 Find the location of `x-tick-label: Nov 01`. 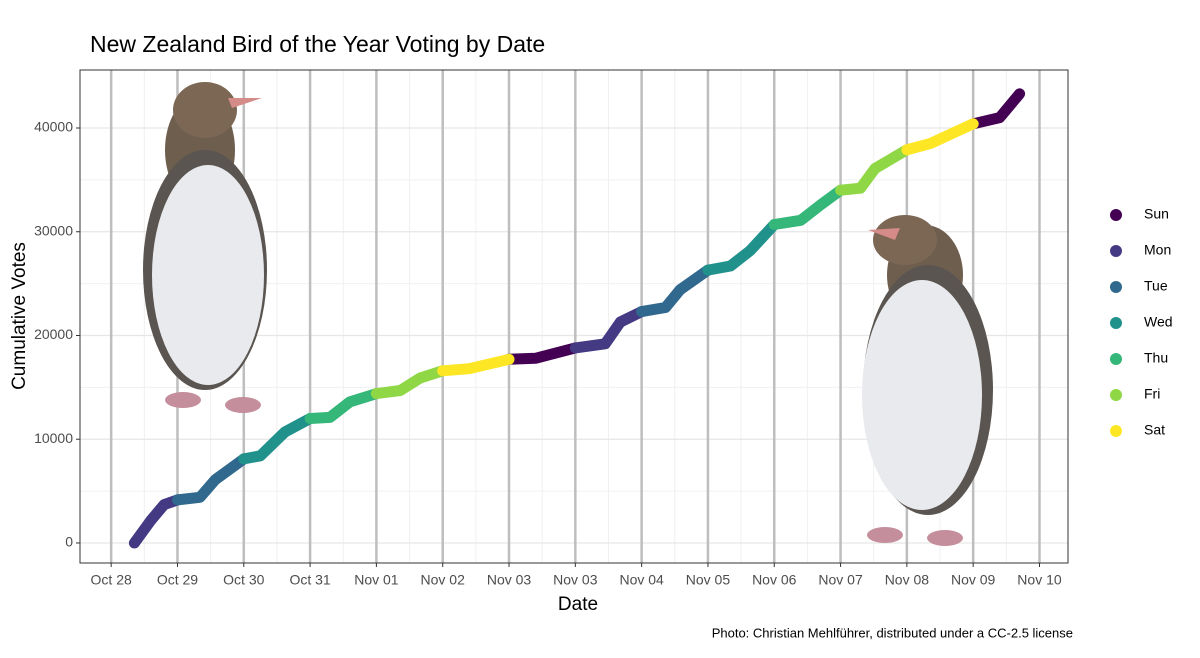

x-tick-label: Nov 01 is located at coordinates (376, 580).